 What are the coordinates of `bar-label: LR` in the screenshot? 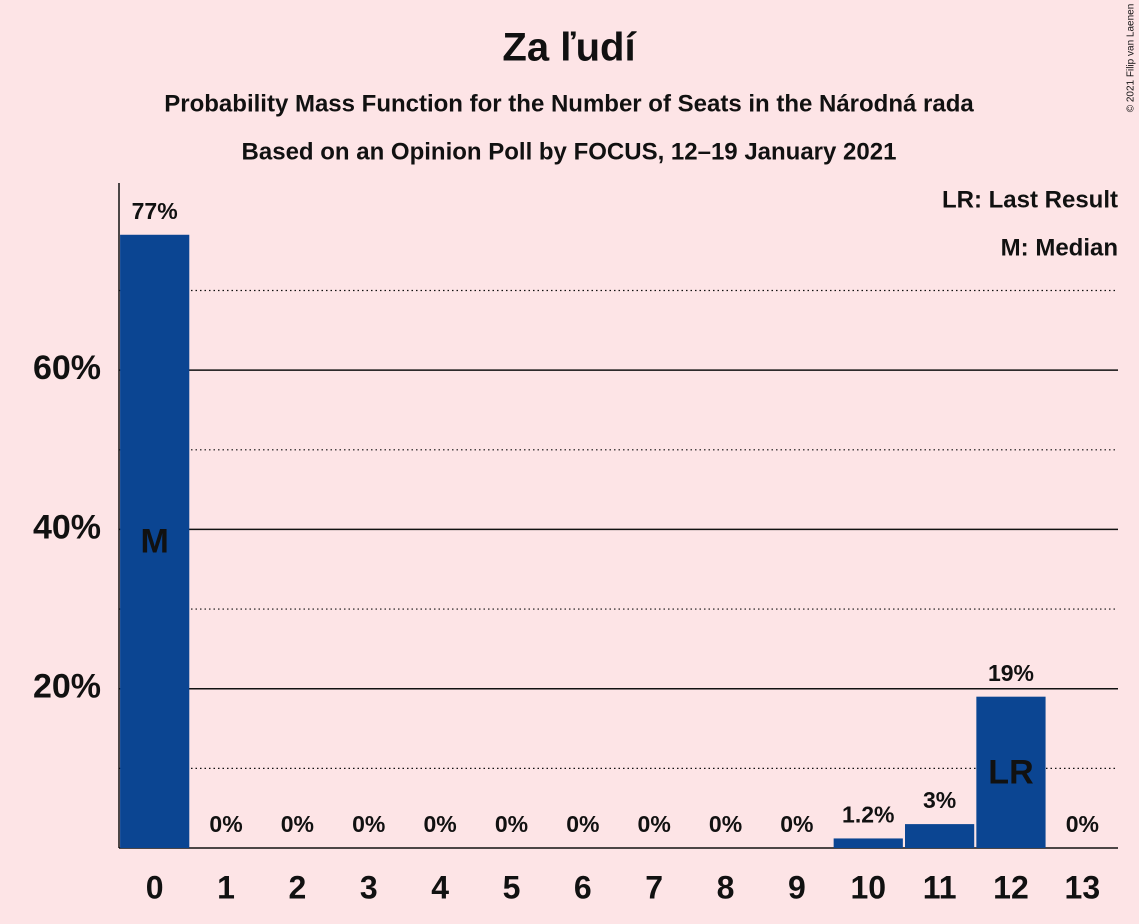 It's located at (1010, 772).